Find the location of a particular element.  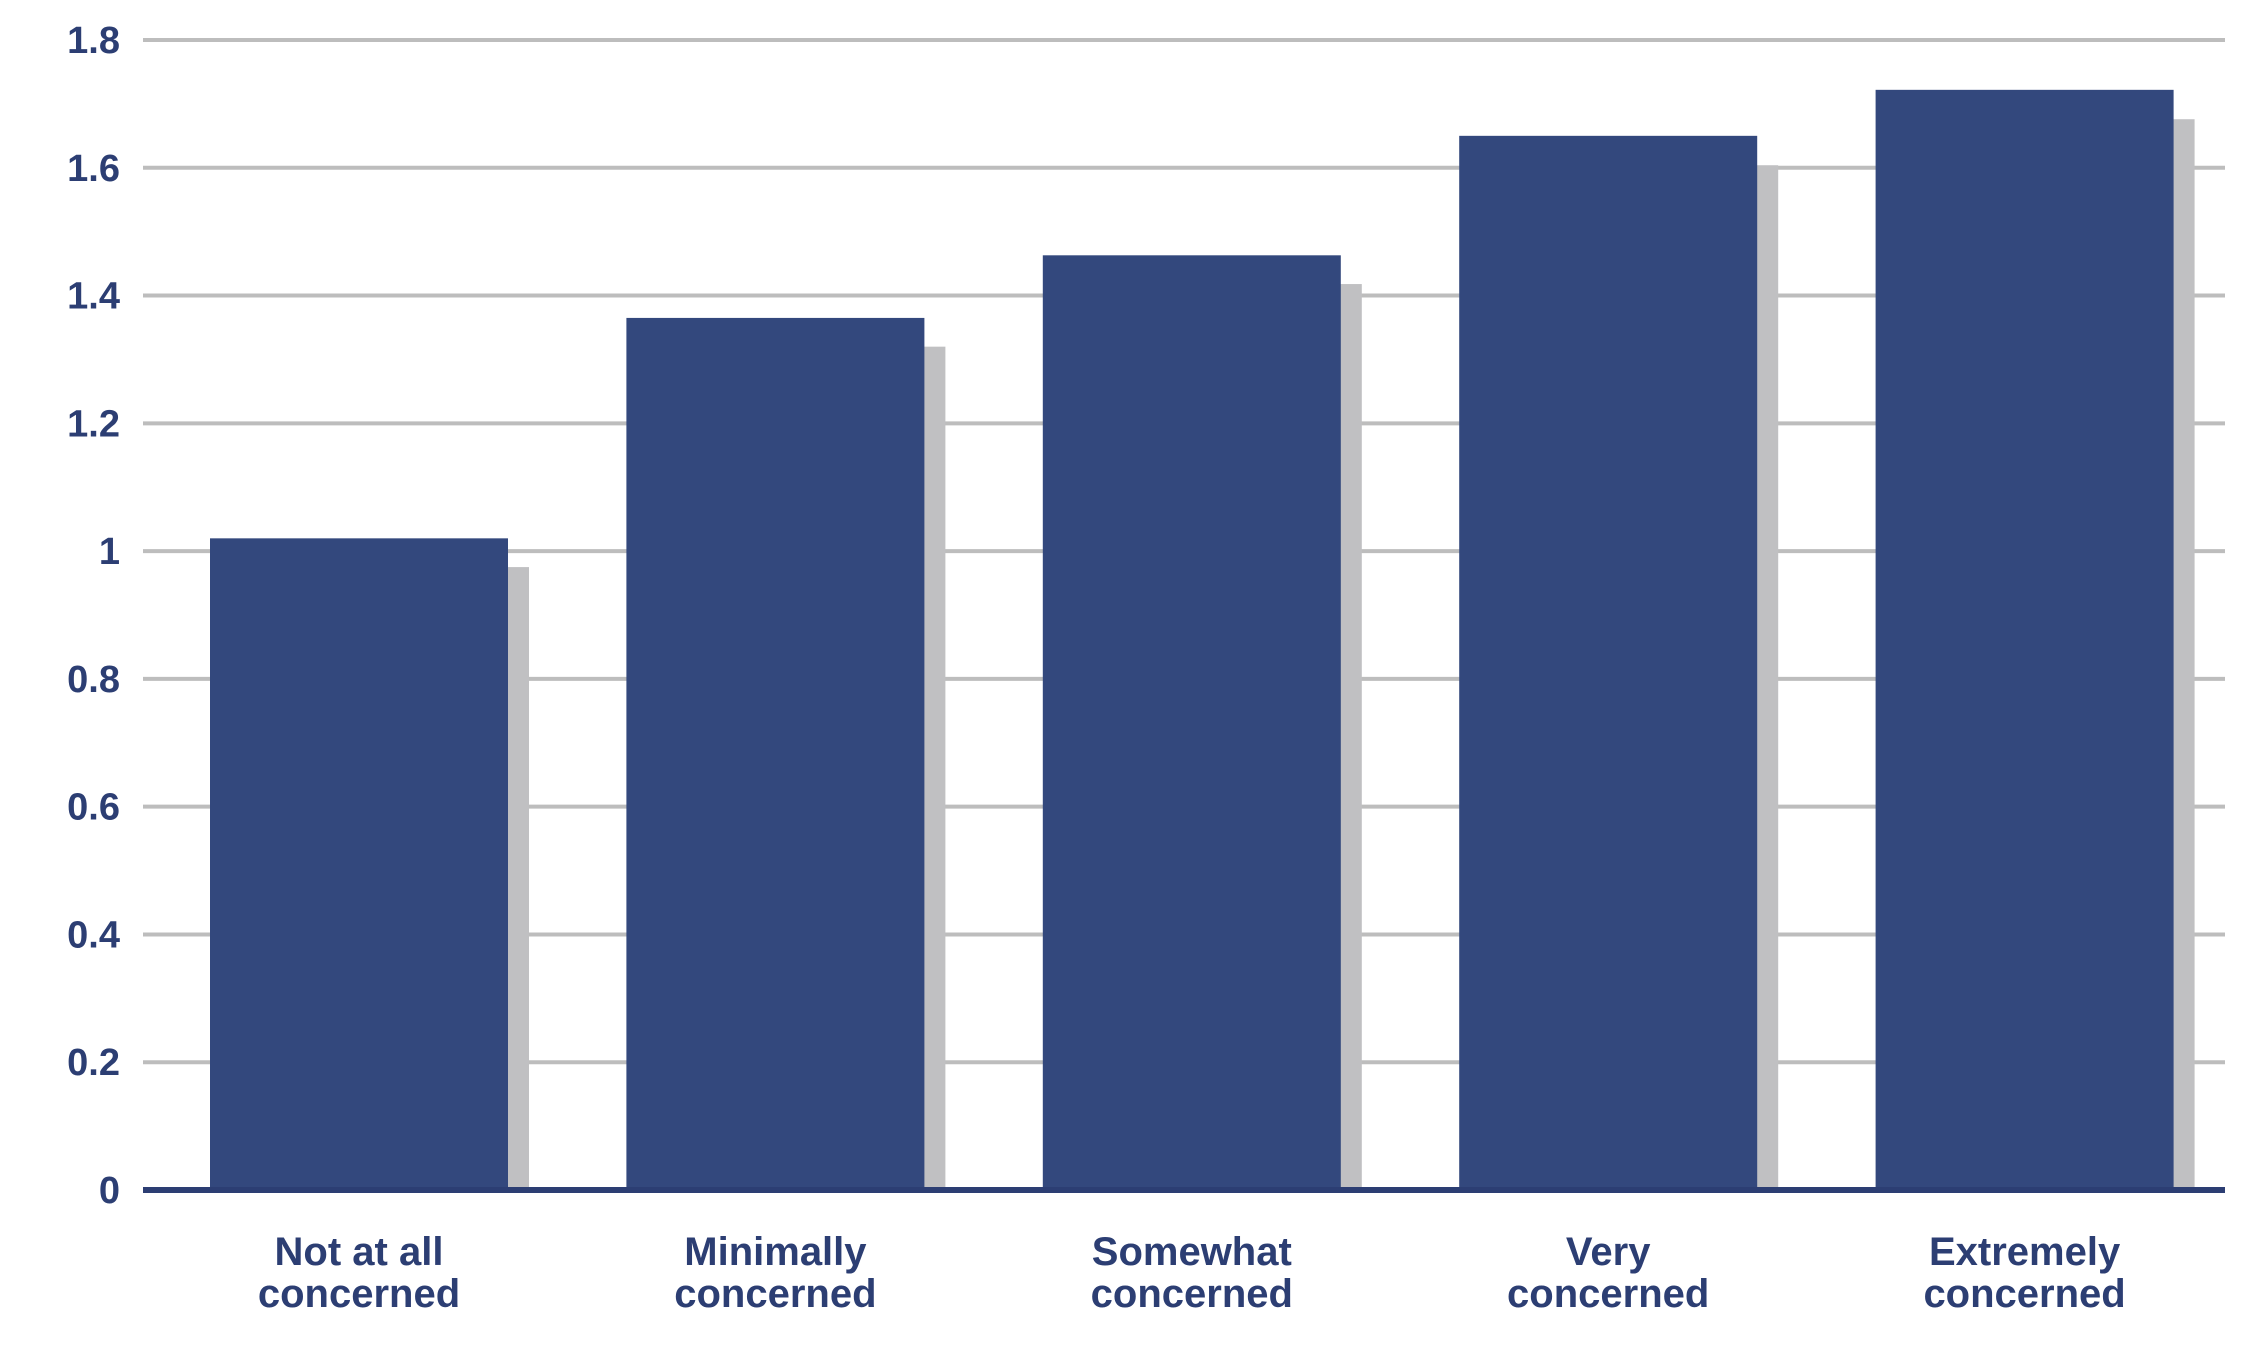

x-category-label: Very concerned is located at coordinates (1608, 1273).